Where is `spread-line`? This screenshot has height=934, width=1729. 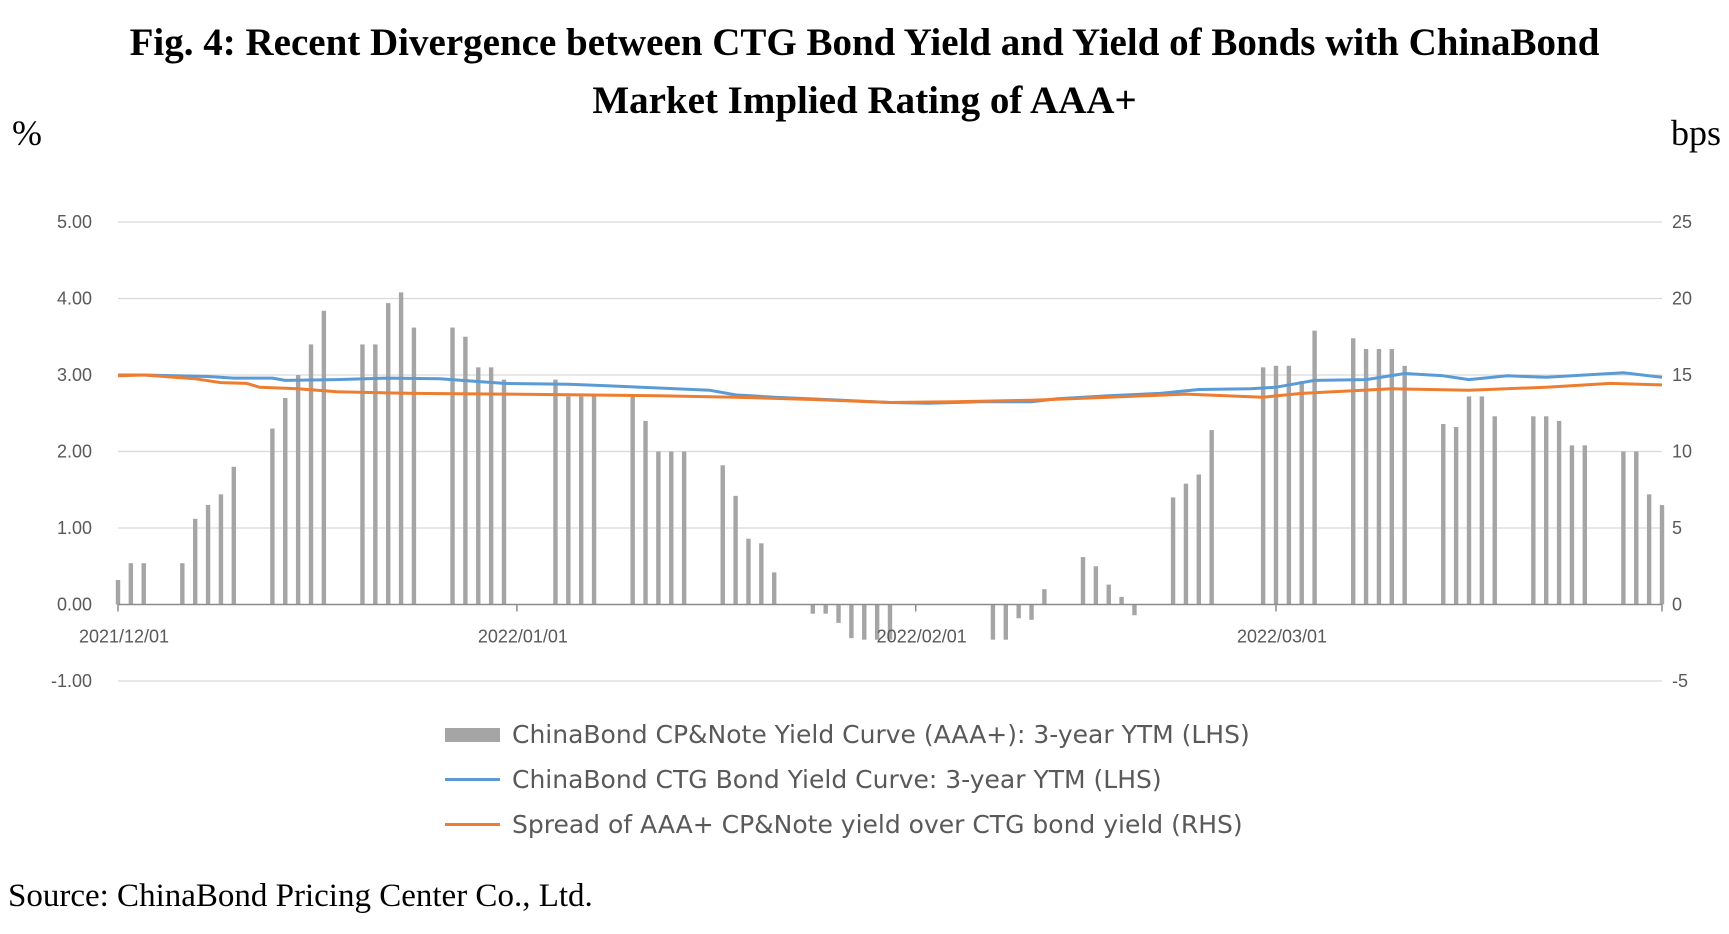
spread-line is located at coordinates (890, 388).